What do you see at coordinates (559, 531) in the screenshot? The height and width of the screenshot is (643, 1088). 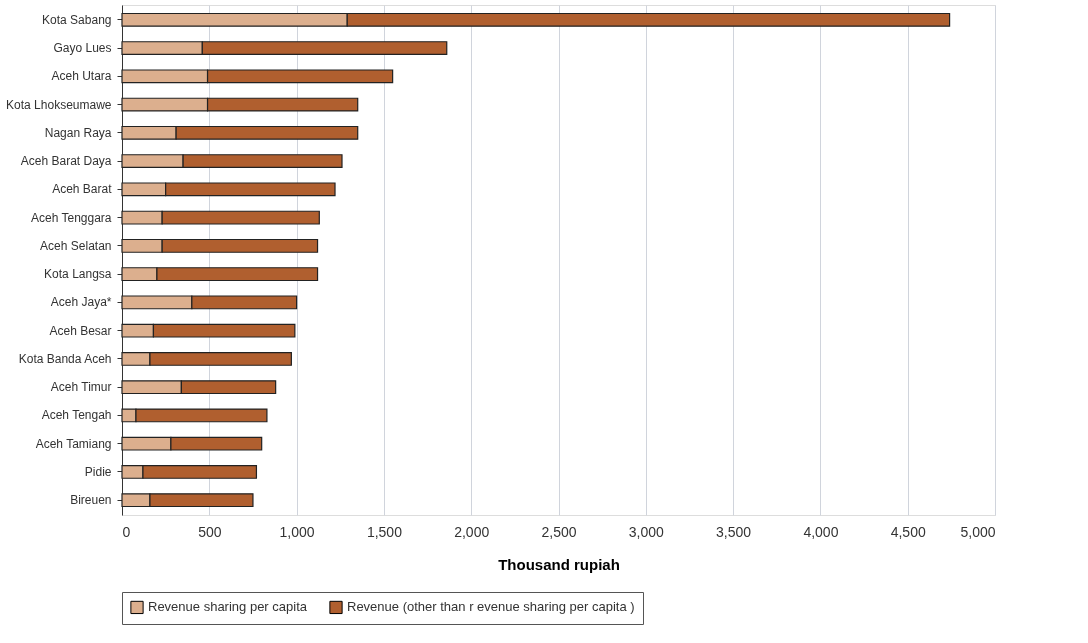 I see `x-tick-label: 2,500` at bounding box center [559, 531].